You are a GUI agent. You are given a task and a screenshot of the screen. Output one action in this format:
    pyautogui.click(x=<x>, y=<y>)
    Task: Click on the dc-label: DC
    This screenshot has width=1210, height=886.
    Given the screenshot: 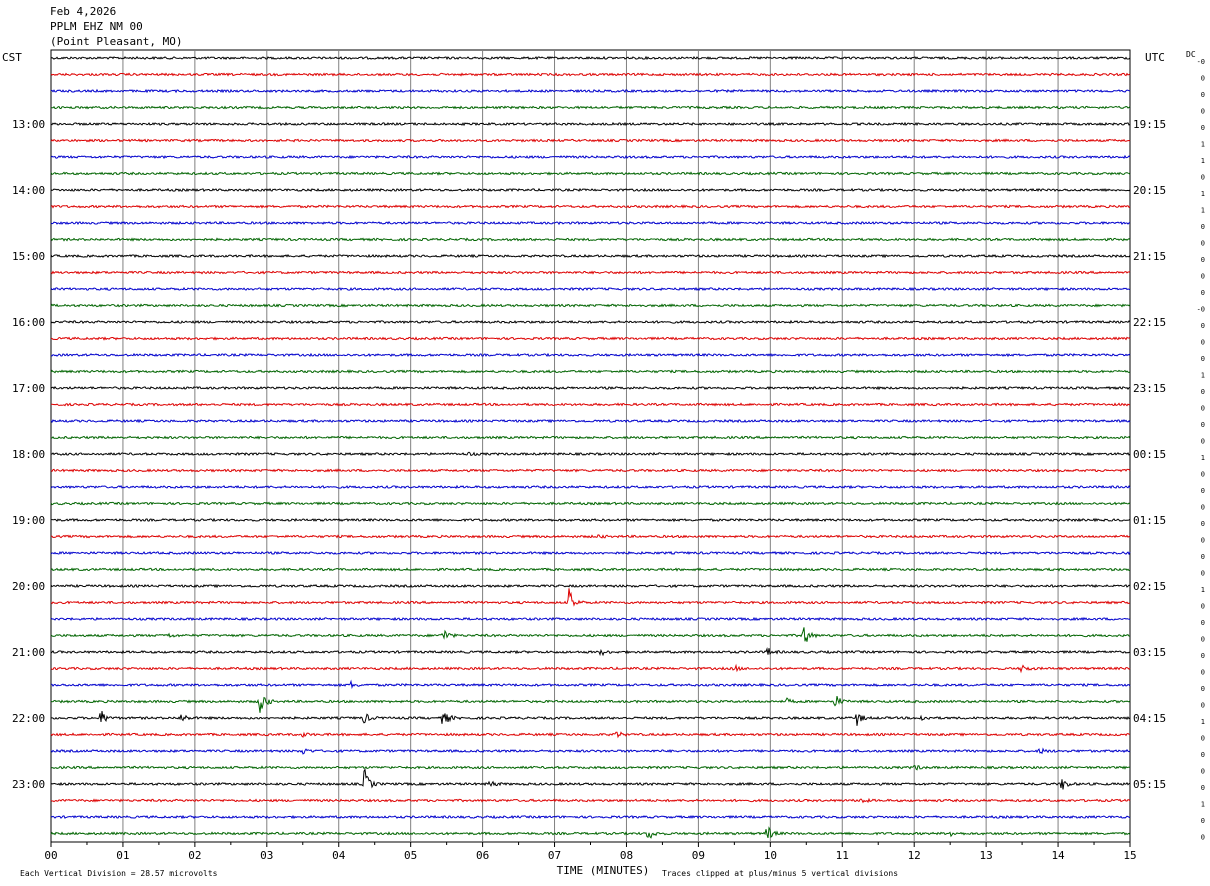 What is the action you would take?
    pyautogui.click(x=1191, y=54)
    